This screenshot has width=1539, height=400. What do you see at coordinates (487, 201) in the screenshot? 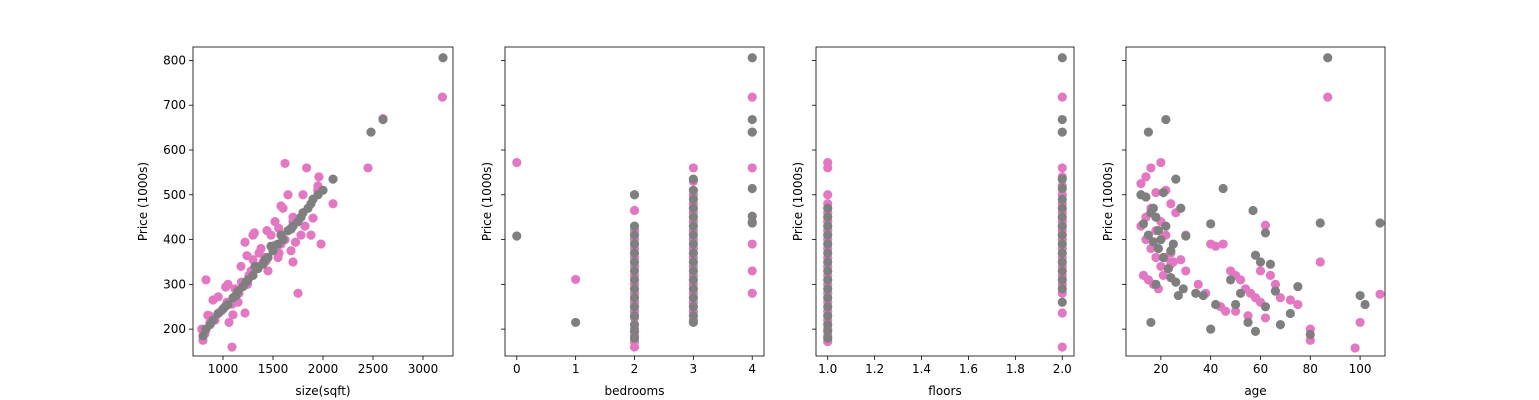
I see `y-axis-label: Price (1000s)` at bounding box center [487, 201].